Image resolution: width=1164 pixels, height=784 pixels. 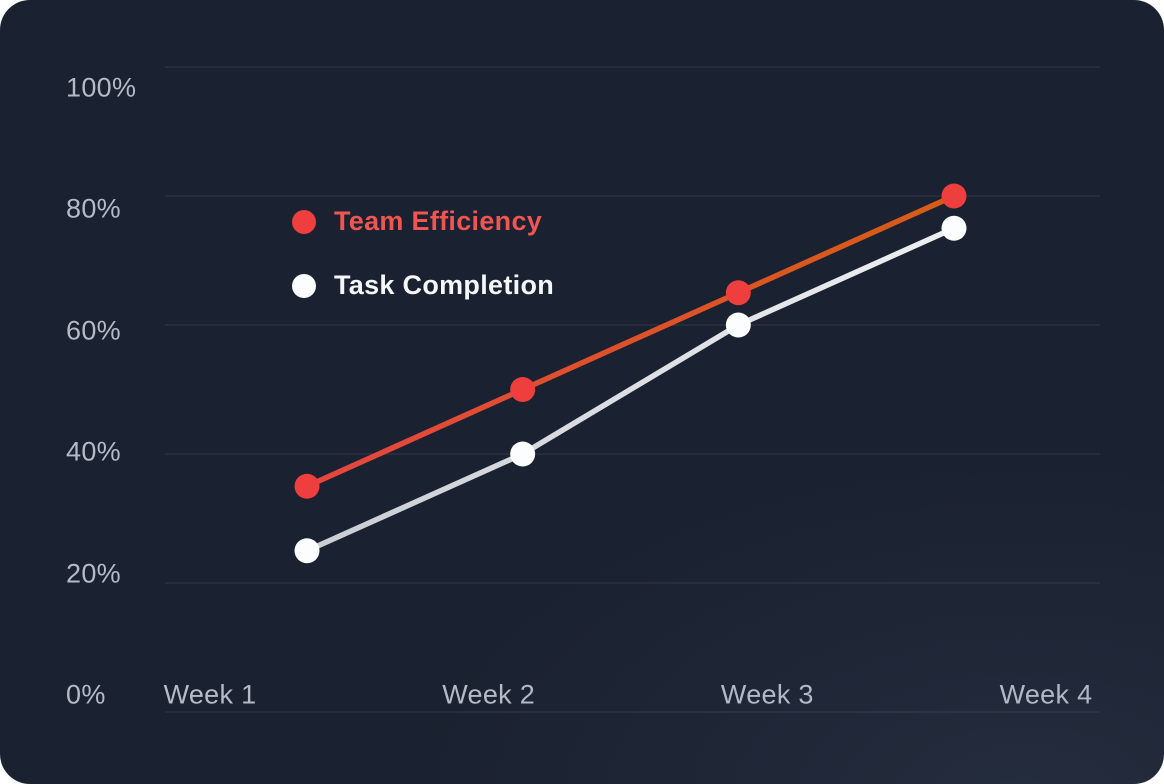 What do you see at coordinates (86, 694) in the screenshot?
I see `y-tick-label: 0%` at bounding box center [86, 694].